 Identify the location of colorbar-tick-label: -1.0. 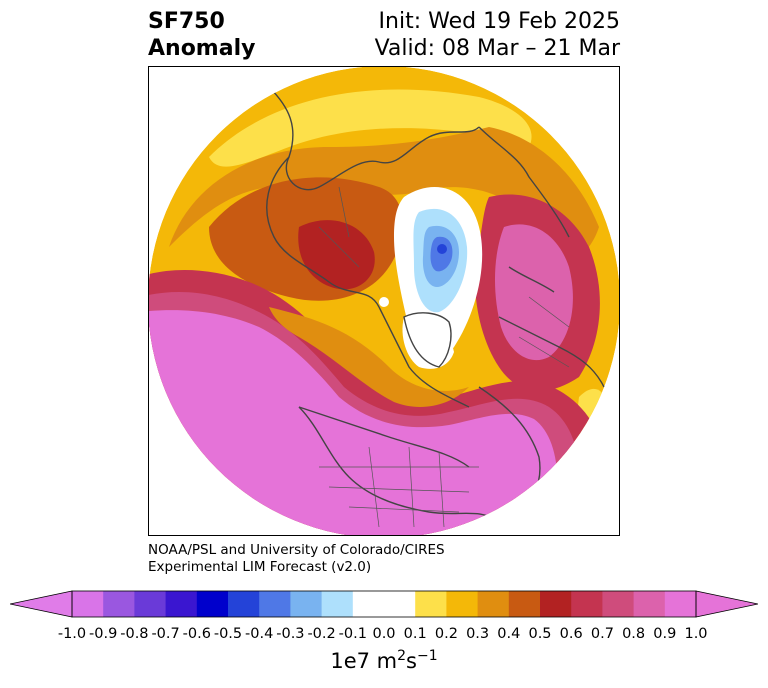
(72, 634).